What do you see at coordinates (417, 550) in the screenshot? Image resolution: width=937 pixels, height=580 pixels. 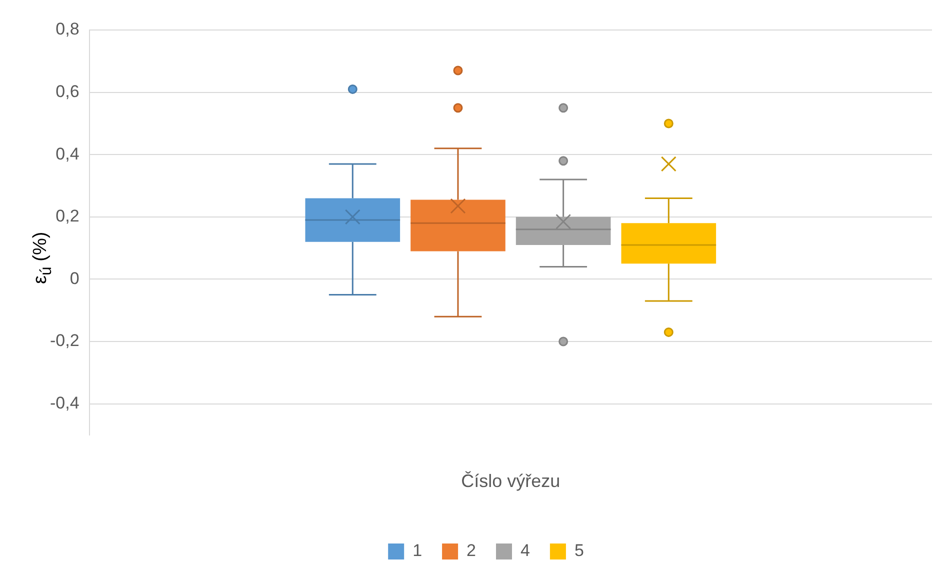 I see `legend-label: 1` at bounding box center [417, 550].